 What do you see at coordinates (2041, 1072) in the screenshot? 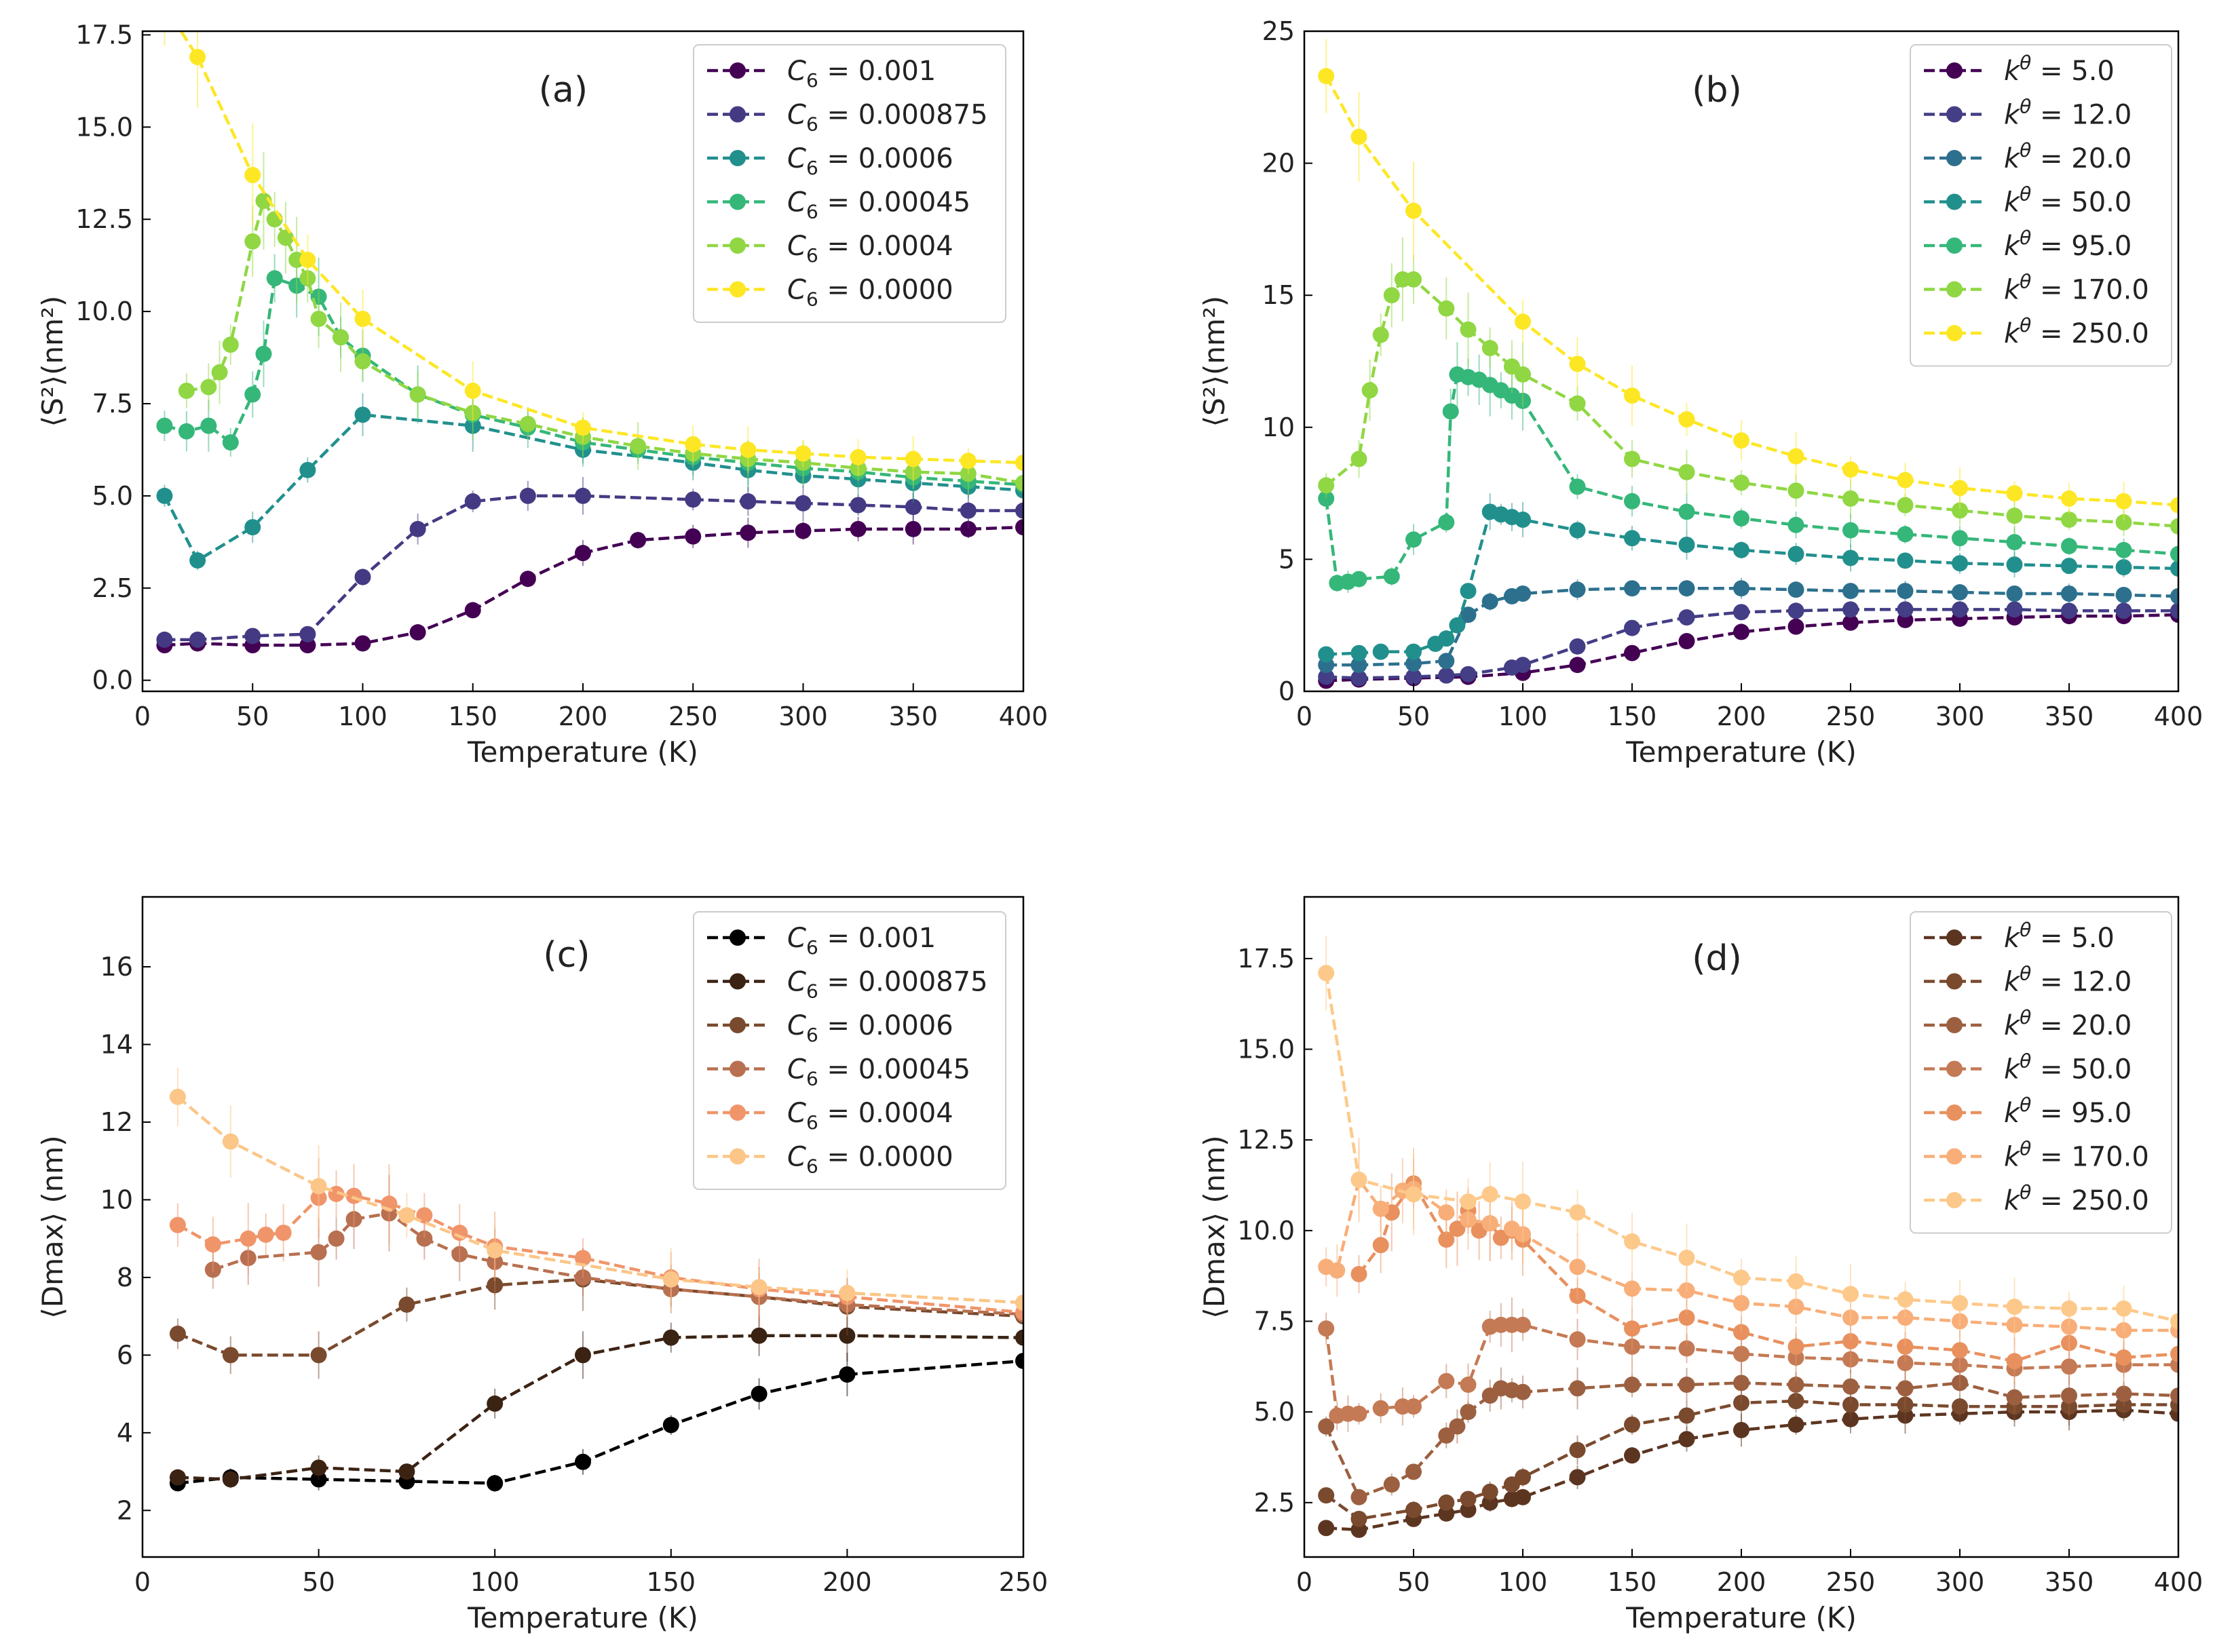
I see `legend-box` at bounding box center [2041, 1072].